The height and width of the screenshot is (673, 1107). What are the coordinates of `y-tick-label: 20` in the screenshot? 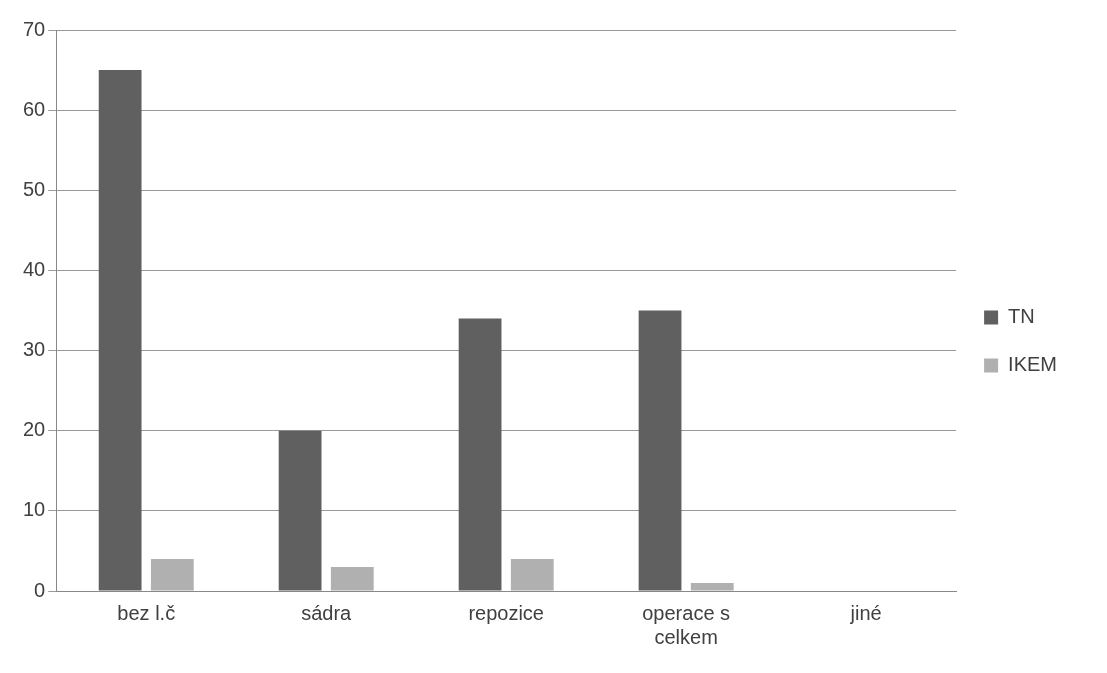 It's located at (34, 429).